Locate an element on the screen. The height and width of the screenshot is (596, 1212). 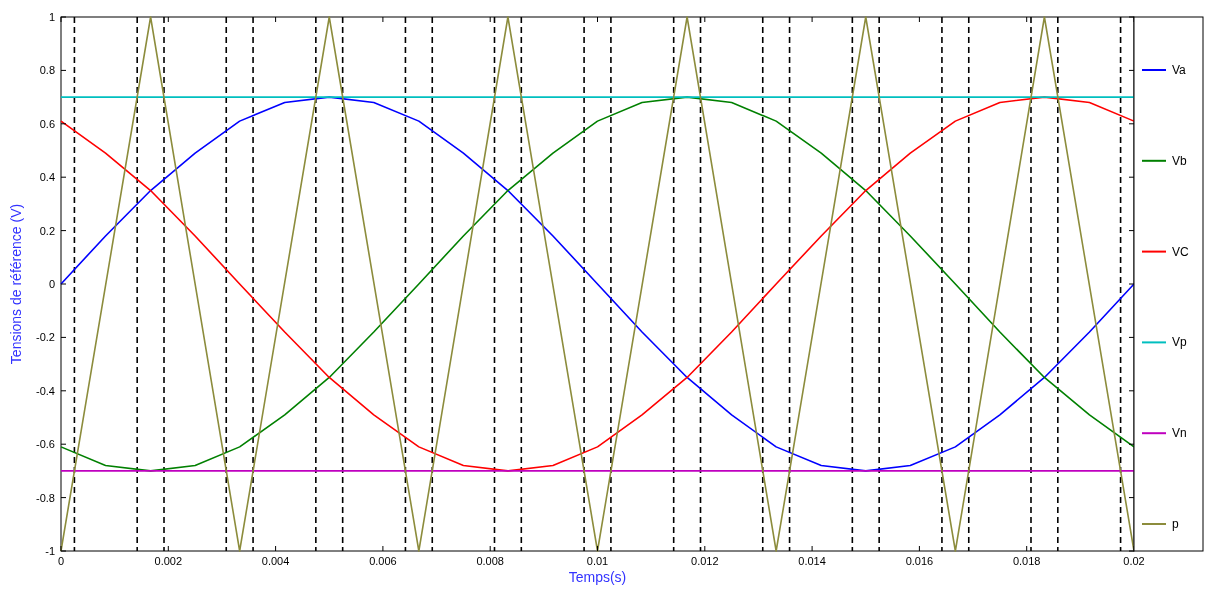
x-tick-label: 0.014 is located at coordinates (812, 561).